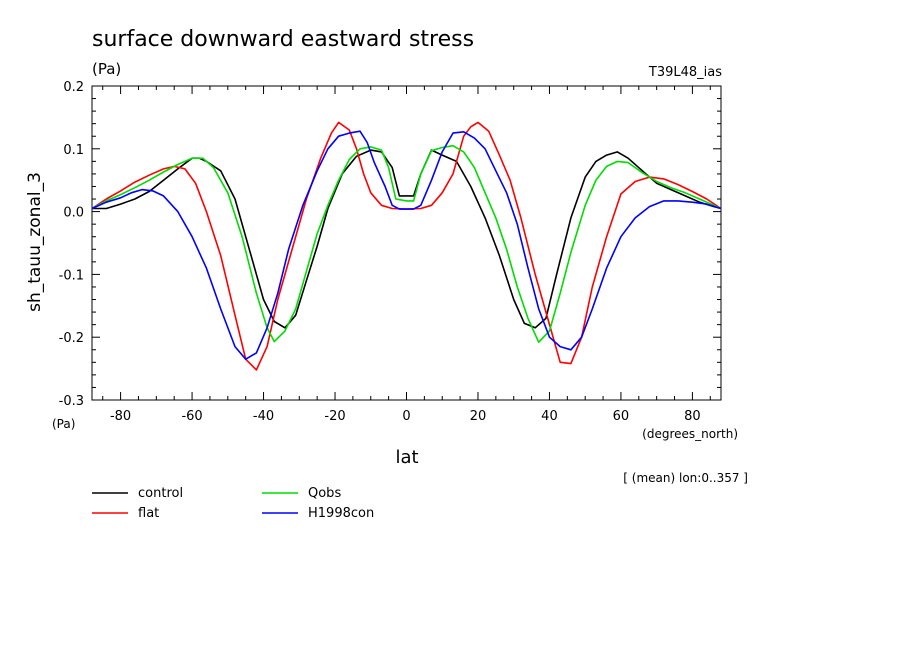 Image resolution: width=904 pixels, height=654 pixels. I want to click on y-tick-label: -0.2, so click(71, 338).